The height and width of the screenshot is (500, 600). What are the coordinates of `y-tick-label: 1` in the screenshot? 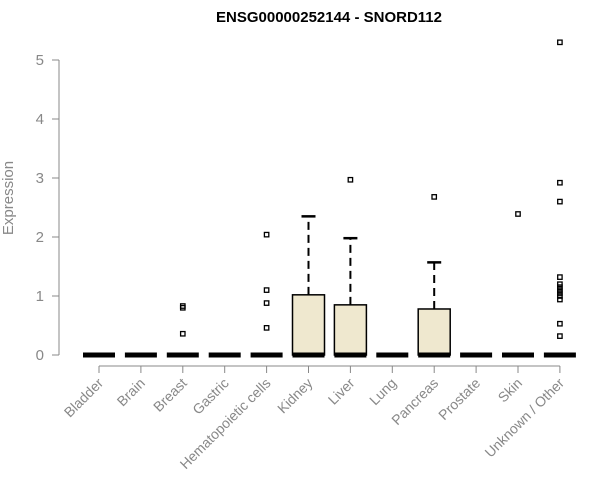 It's located at (40, 296).